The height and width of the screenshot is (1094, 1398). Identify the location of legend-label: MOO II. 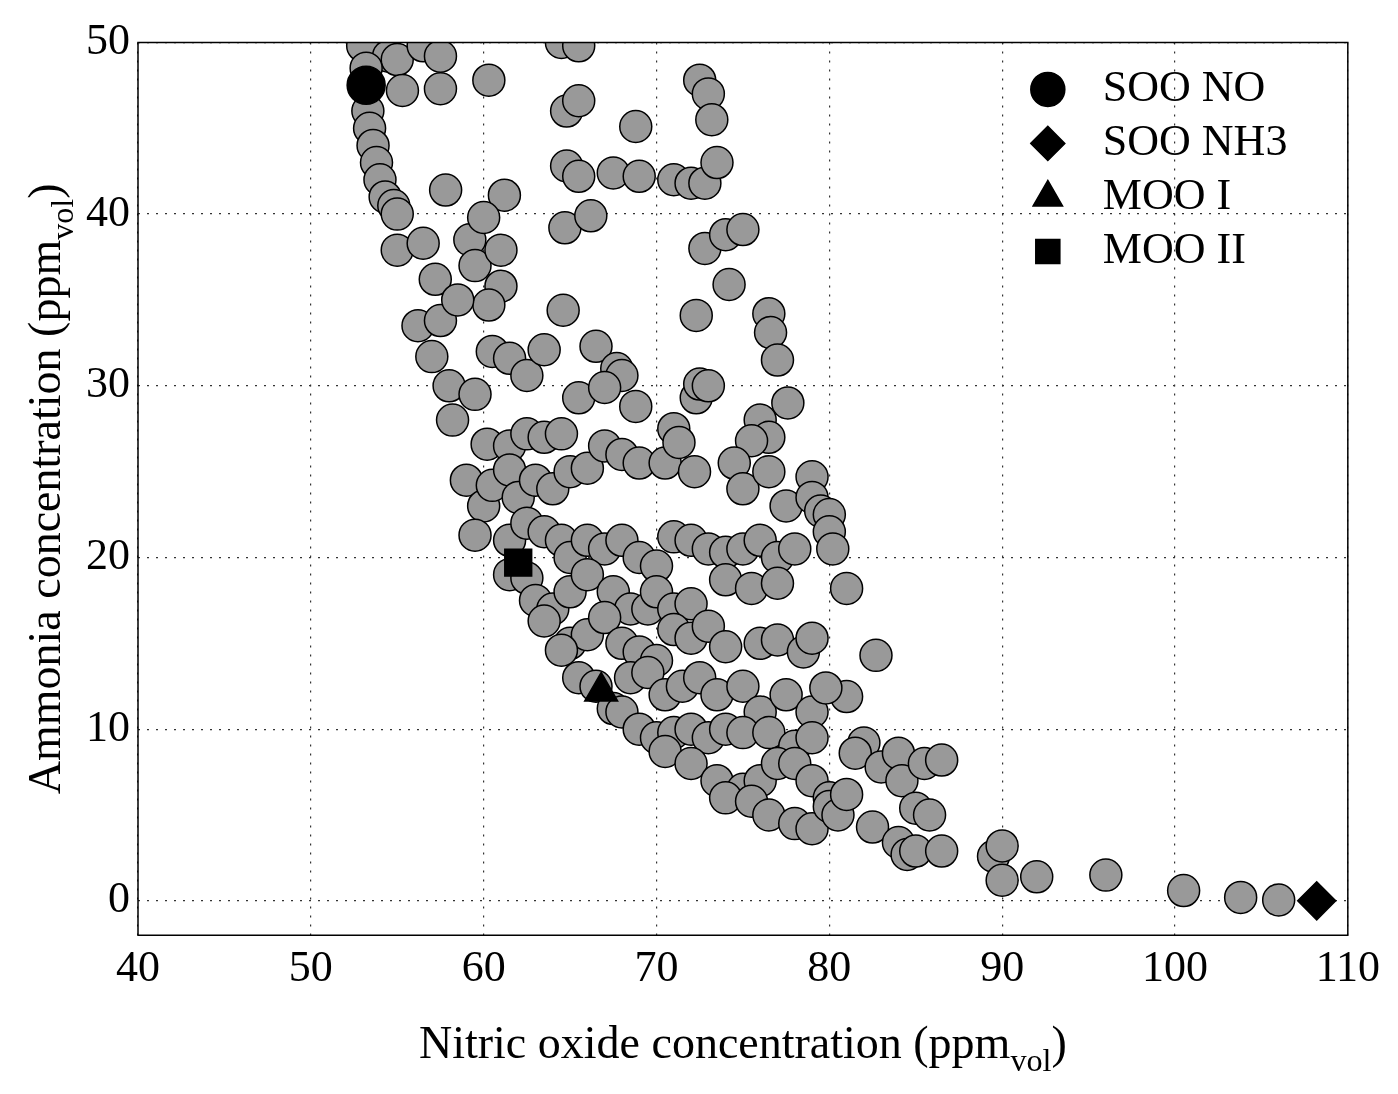
(1174, 248).